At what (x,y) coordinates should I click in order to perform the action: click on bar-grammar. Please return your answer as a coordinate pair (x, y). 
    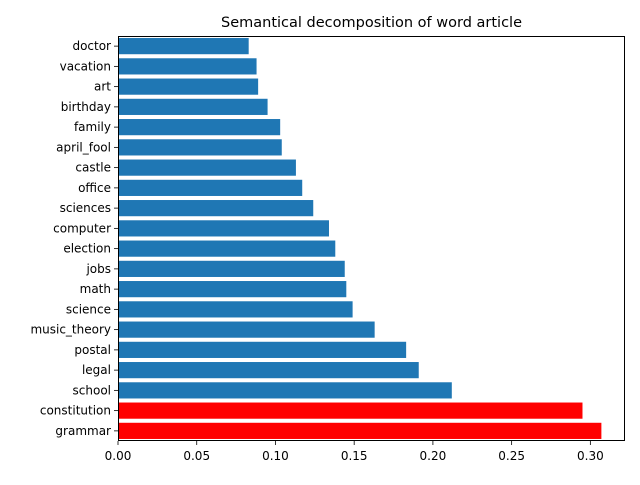
    Looking at the image, I should click on (360, 430).